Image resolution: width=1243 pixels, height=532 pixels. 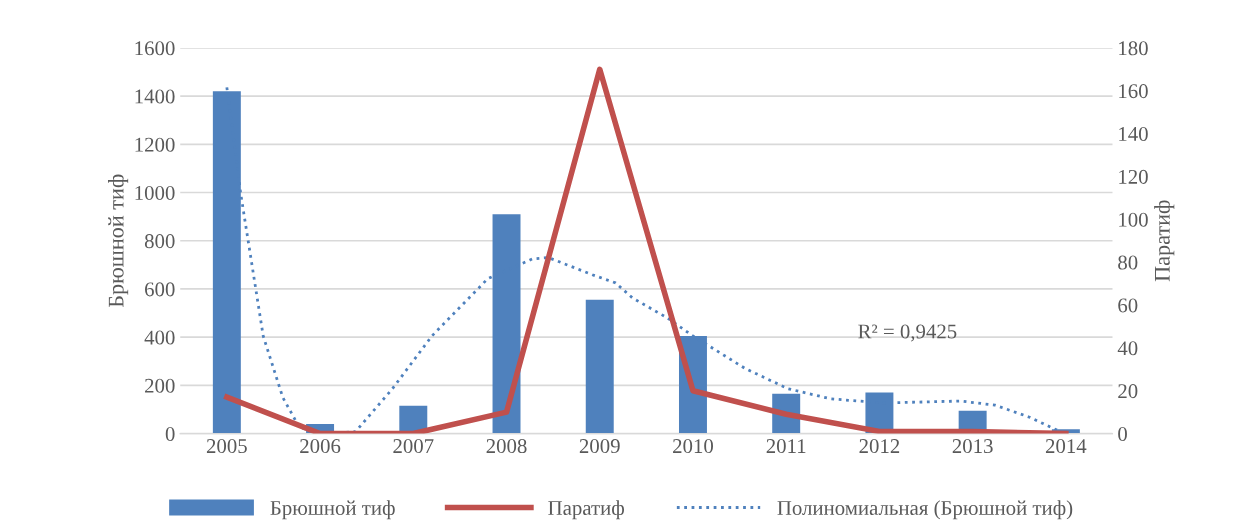 What do you see at coordinates (506, 446) in the screenshot?
I see `x-tick-label: 2008` at bounding box center [506, 446].